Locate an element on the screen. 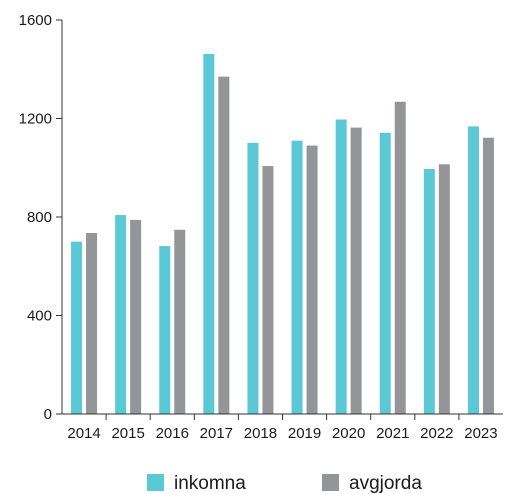 This screenshot has height=494, width=506. bar-avgjorda-2016 is located at coordinates (180, 321).